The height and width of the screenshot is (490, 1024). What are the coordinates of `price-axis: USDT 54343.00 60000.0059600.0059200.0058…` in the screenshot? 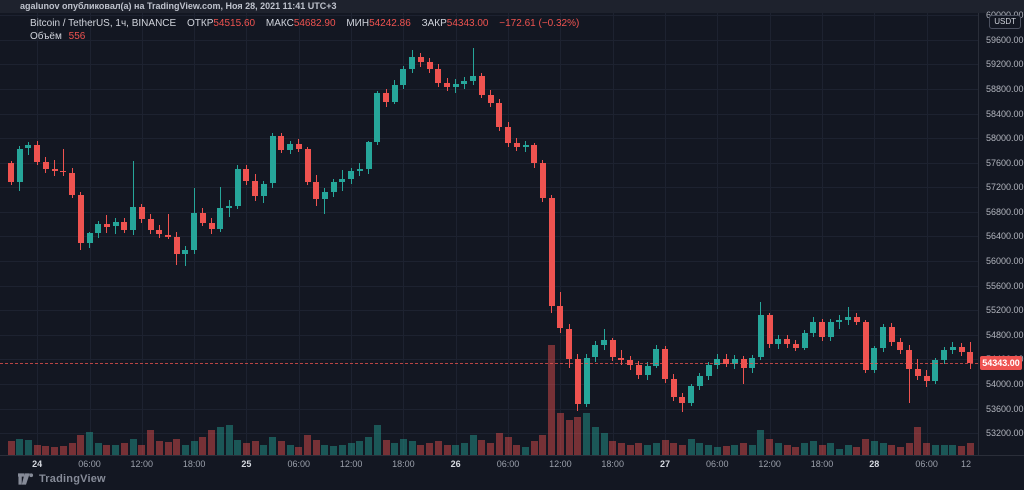 It's located at (1001, 232).